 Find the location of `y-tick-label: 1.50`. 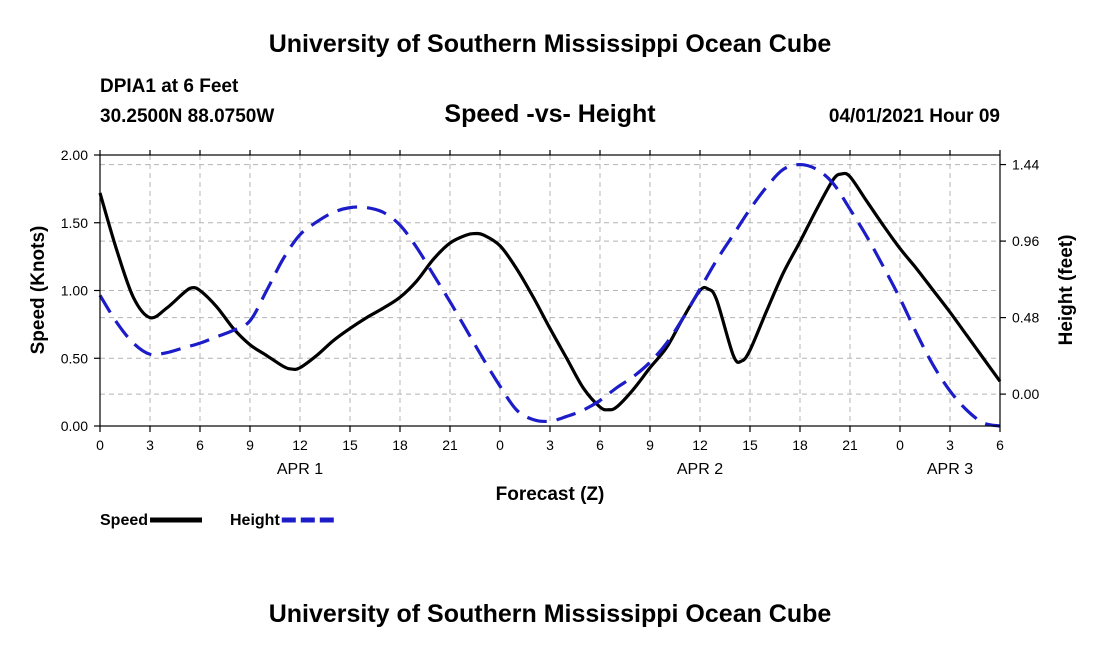

y-tick-label: 1.50 is located at coordinates (74, 223).